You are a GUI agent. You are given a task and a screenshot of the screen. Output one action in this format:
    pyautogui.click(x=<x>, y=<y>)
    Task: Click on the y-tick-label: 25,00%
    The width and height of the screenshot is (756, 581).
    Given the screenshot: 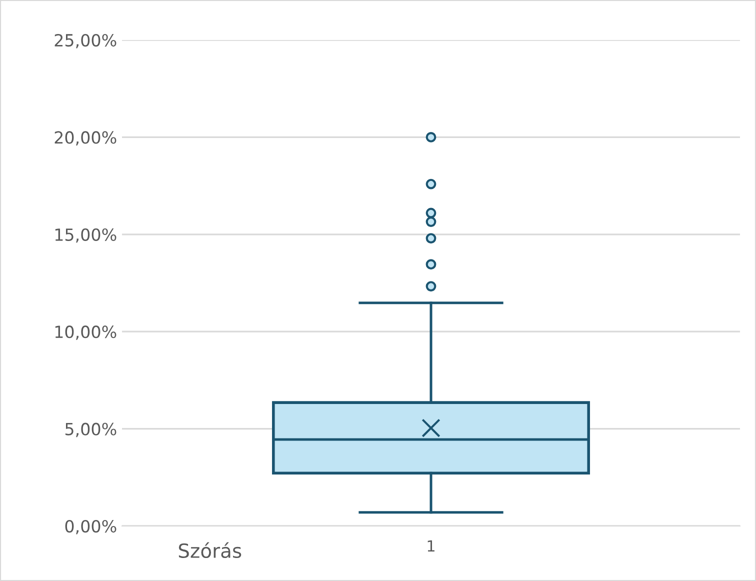 What is the action you would take?
    pyautogui.click(x=85, y=41)
    